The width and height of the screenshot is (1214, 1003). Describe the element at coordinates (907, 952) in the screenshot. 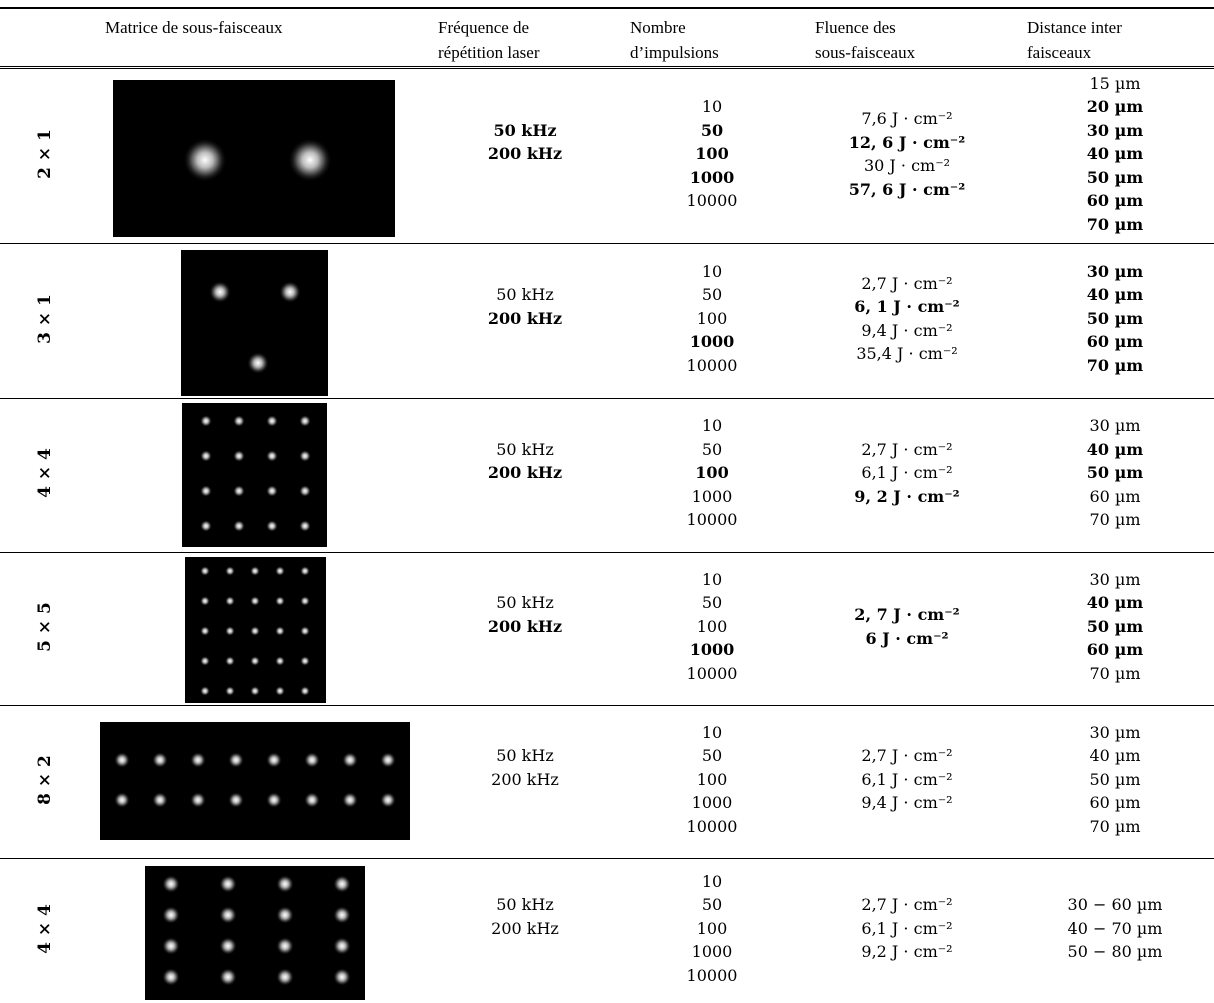

I see `fluence-item: 9,2 J · cm⁻²` at that location.